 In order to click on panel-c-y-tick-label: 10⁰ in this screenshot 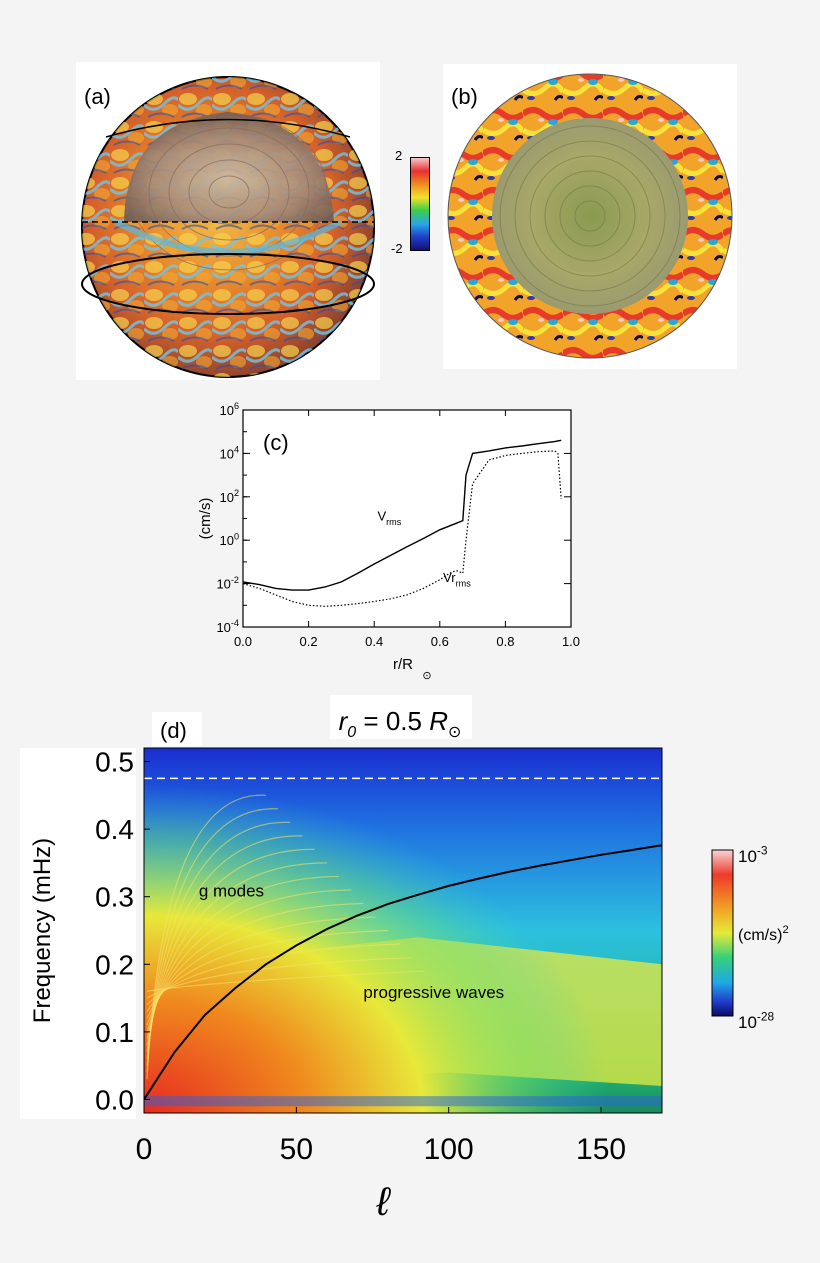, I will do `click(229, 539)`.